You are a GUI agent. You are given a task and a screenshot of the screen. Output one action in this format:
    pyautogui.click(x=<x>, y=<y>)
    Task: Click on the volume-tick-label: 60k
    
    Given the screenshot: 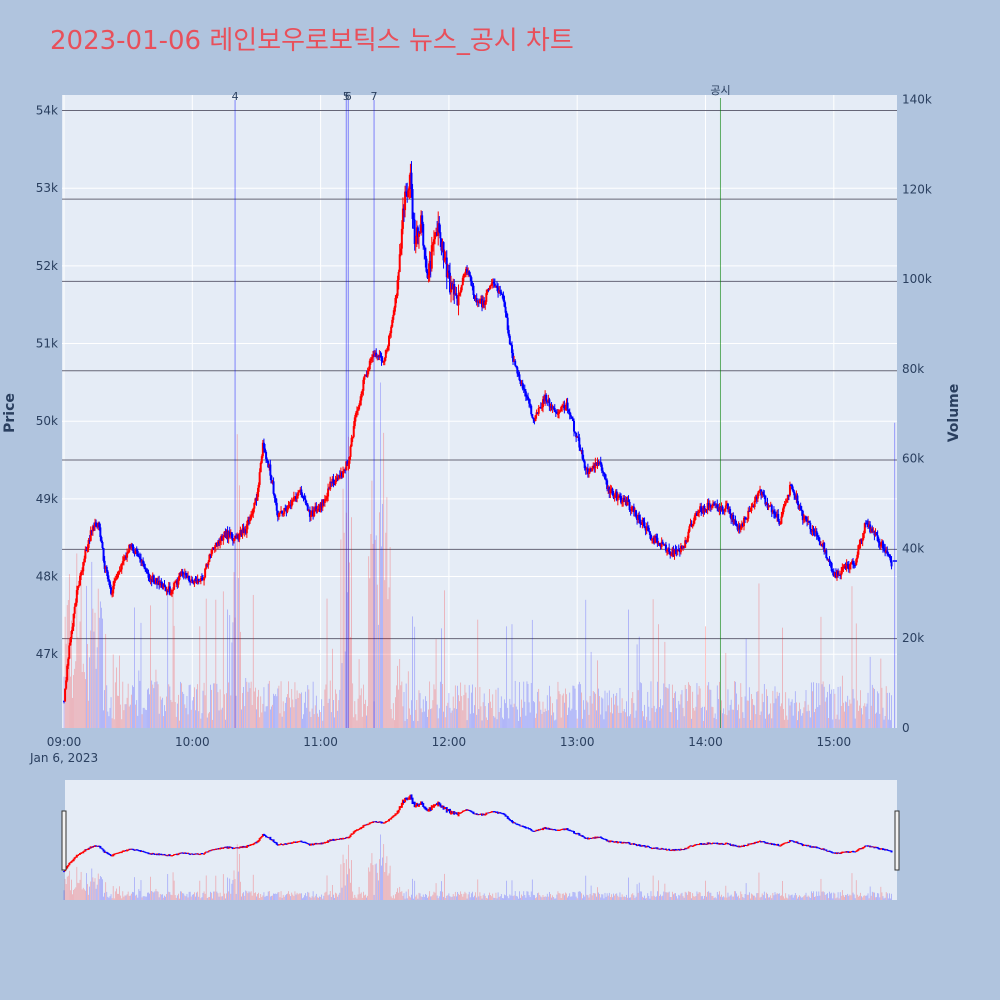 What is the action you would take?
    pyautogui.click(x=913, y=459)
    